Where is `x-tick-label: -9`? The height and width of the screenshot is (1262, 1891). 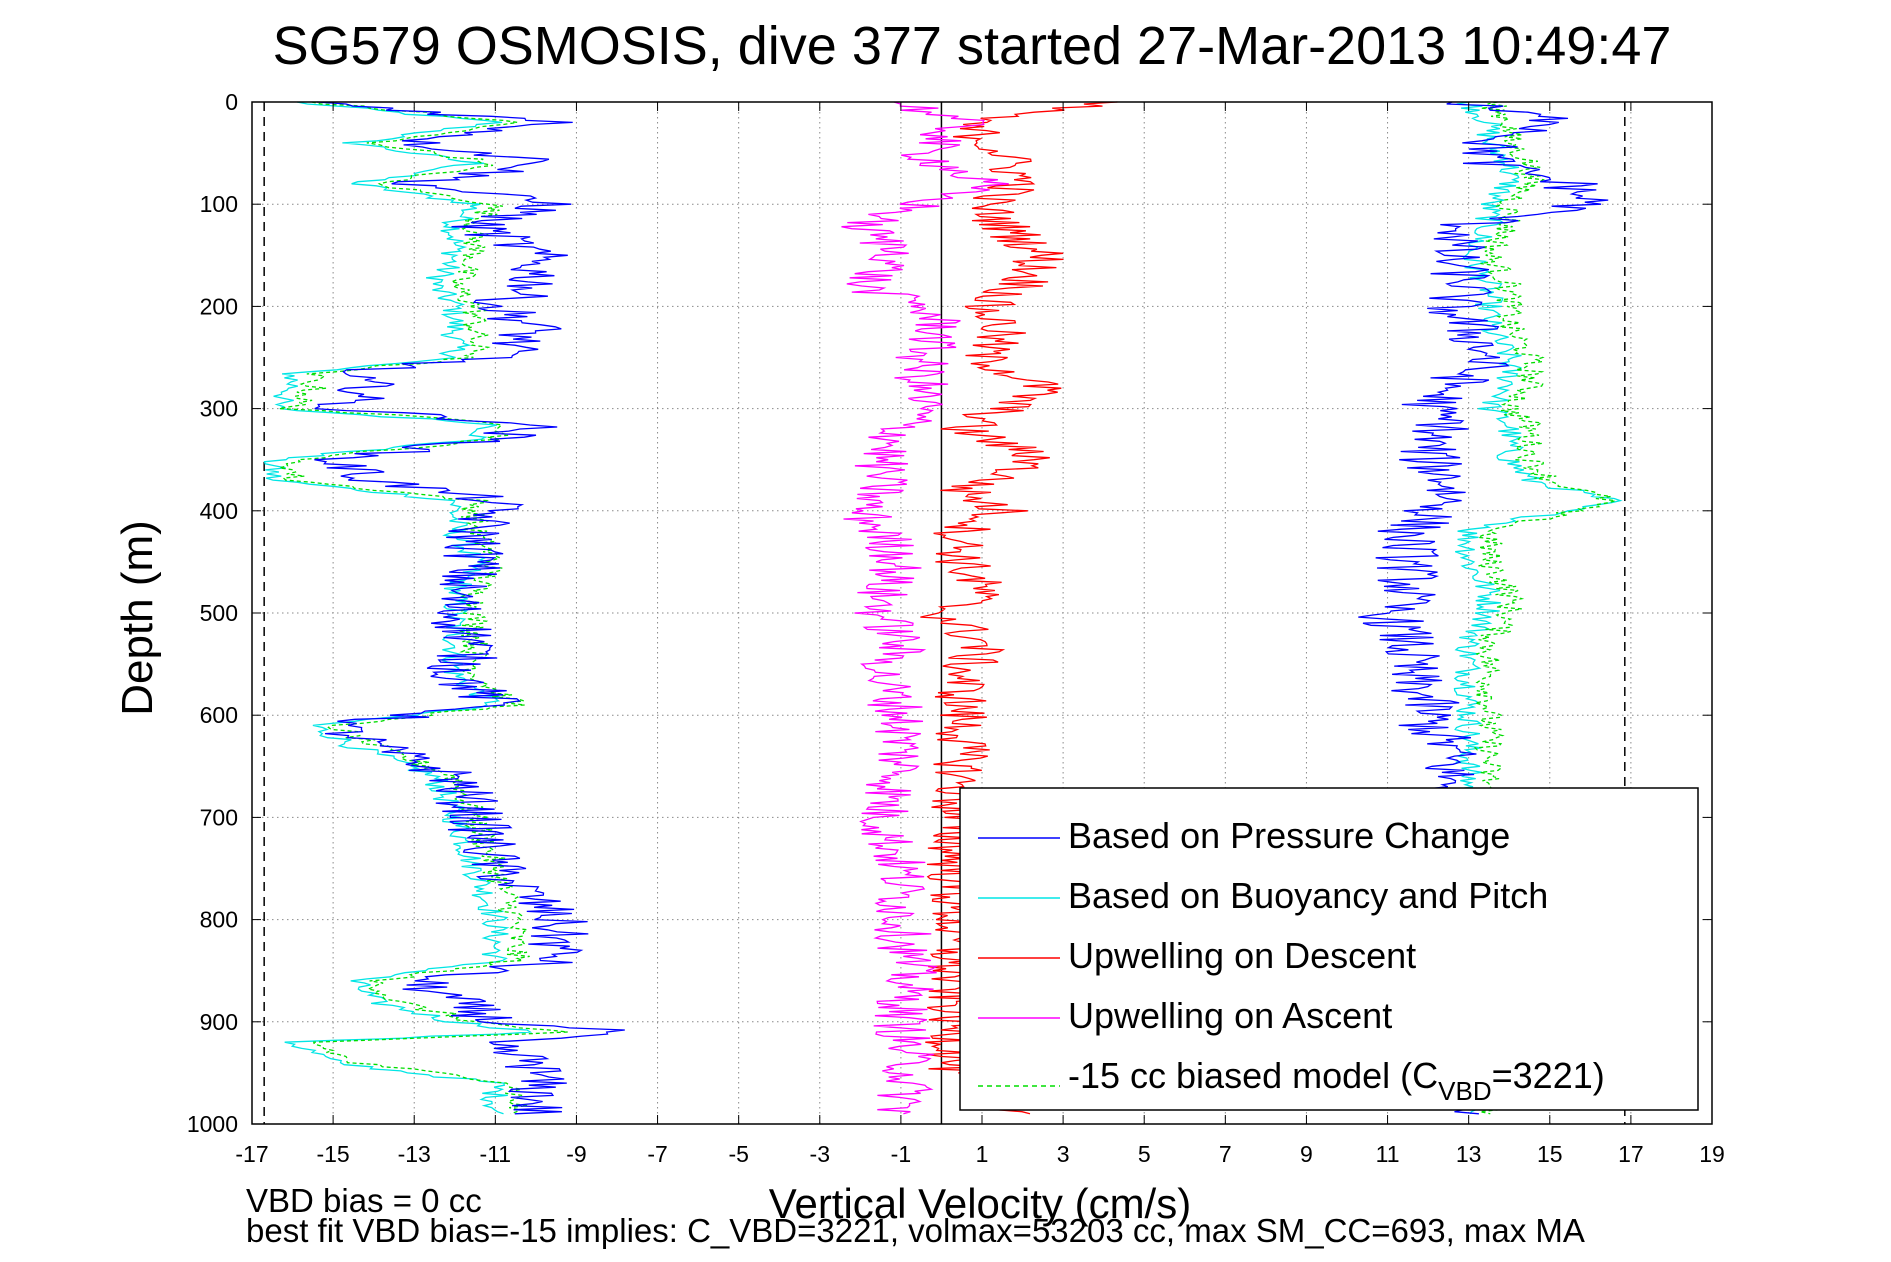
x-tick-label: -9 is located at coordinates (576, 1154).